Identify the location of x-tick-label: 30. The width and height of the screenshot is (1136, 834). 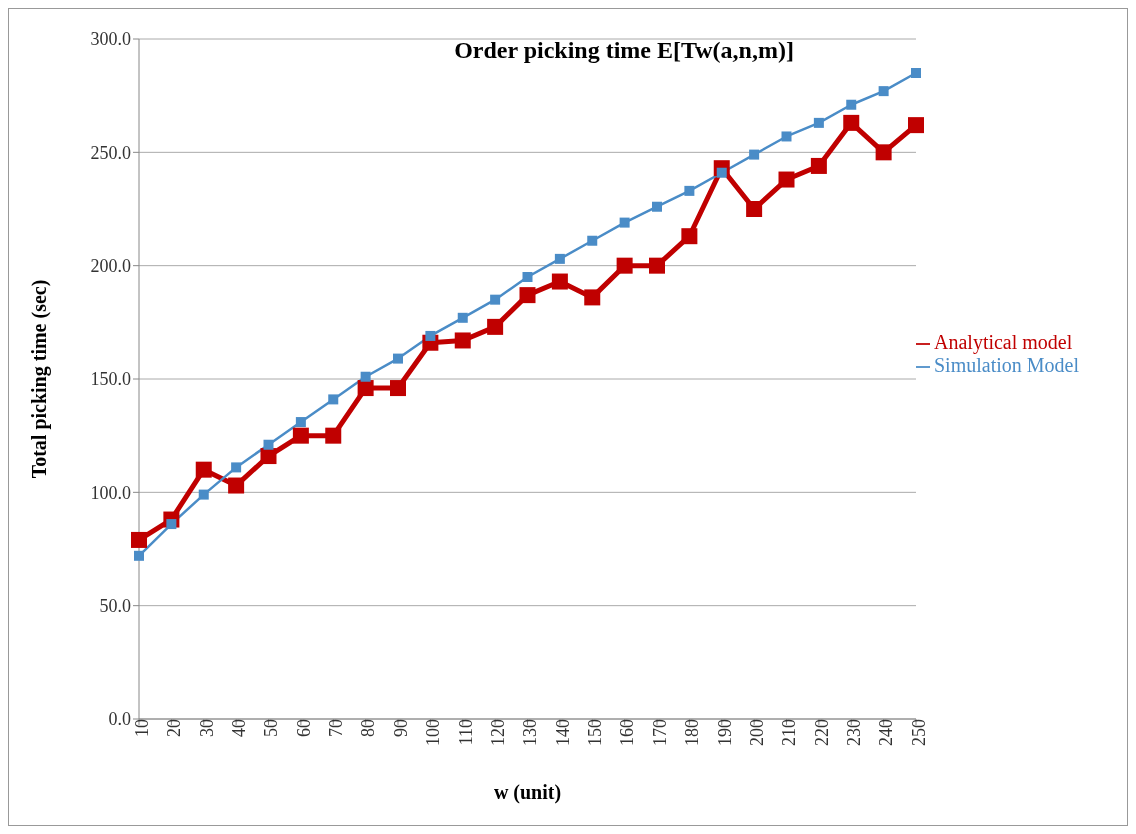
(206, 728).